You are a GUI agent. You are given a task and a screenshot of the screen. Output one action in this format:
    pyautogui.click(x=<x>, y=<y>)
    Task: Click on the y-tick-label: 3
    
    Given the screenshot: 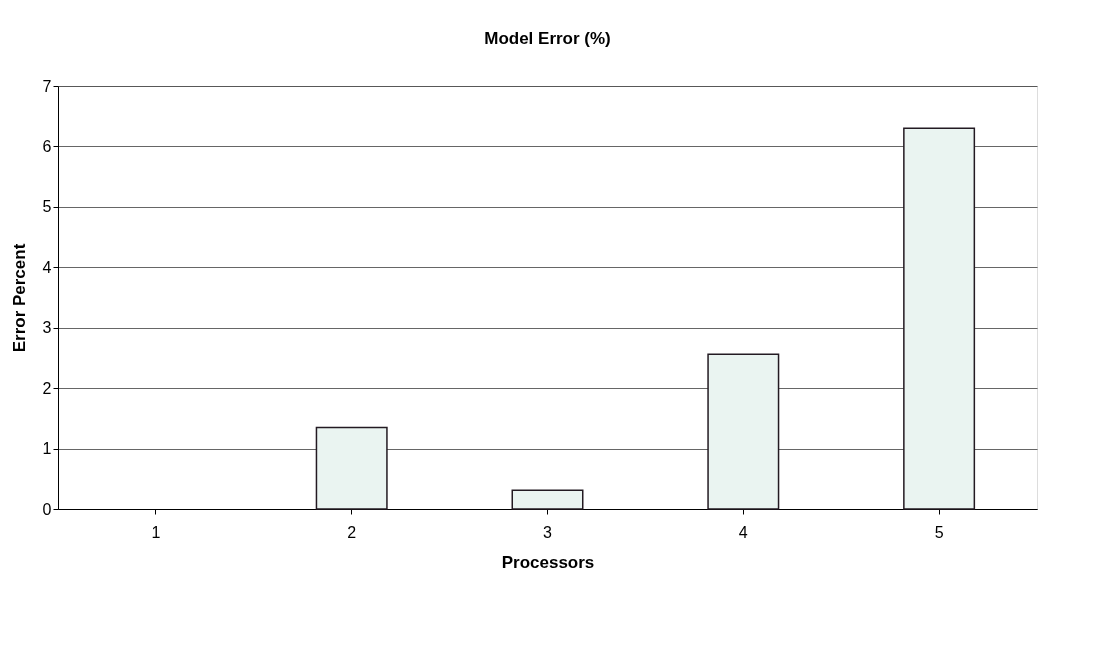 What is the action you would take?
    pyautogui.click(x=47, y=328)
    